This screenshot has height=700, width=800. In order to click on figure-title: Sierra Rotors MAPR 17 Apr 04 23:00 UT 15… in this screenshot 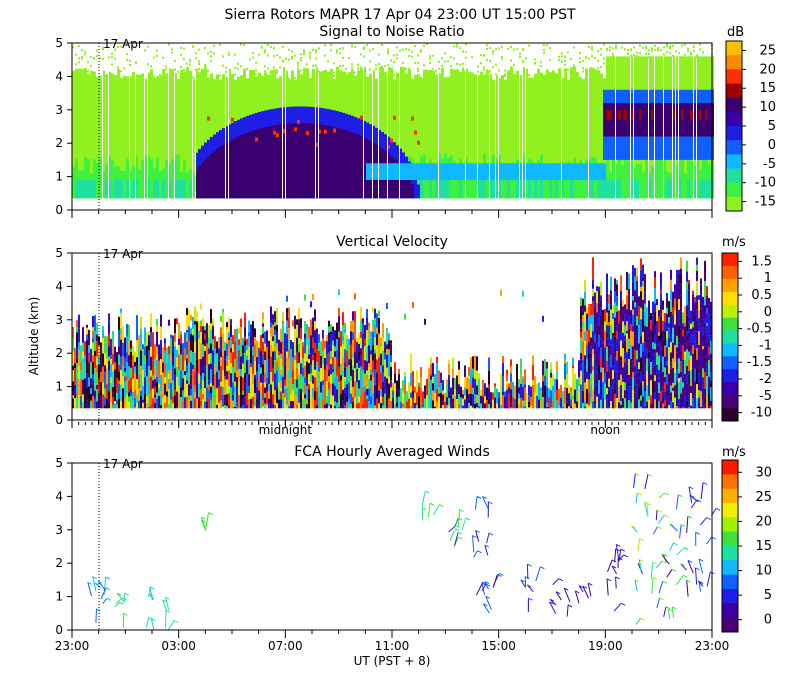, I will do `click(400, 15)`.